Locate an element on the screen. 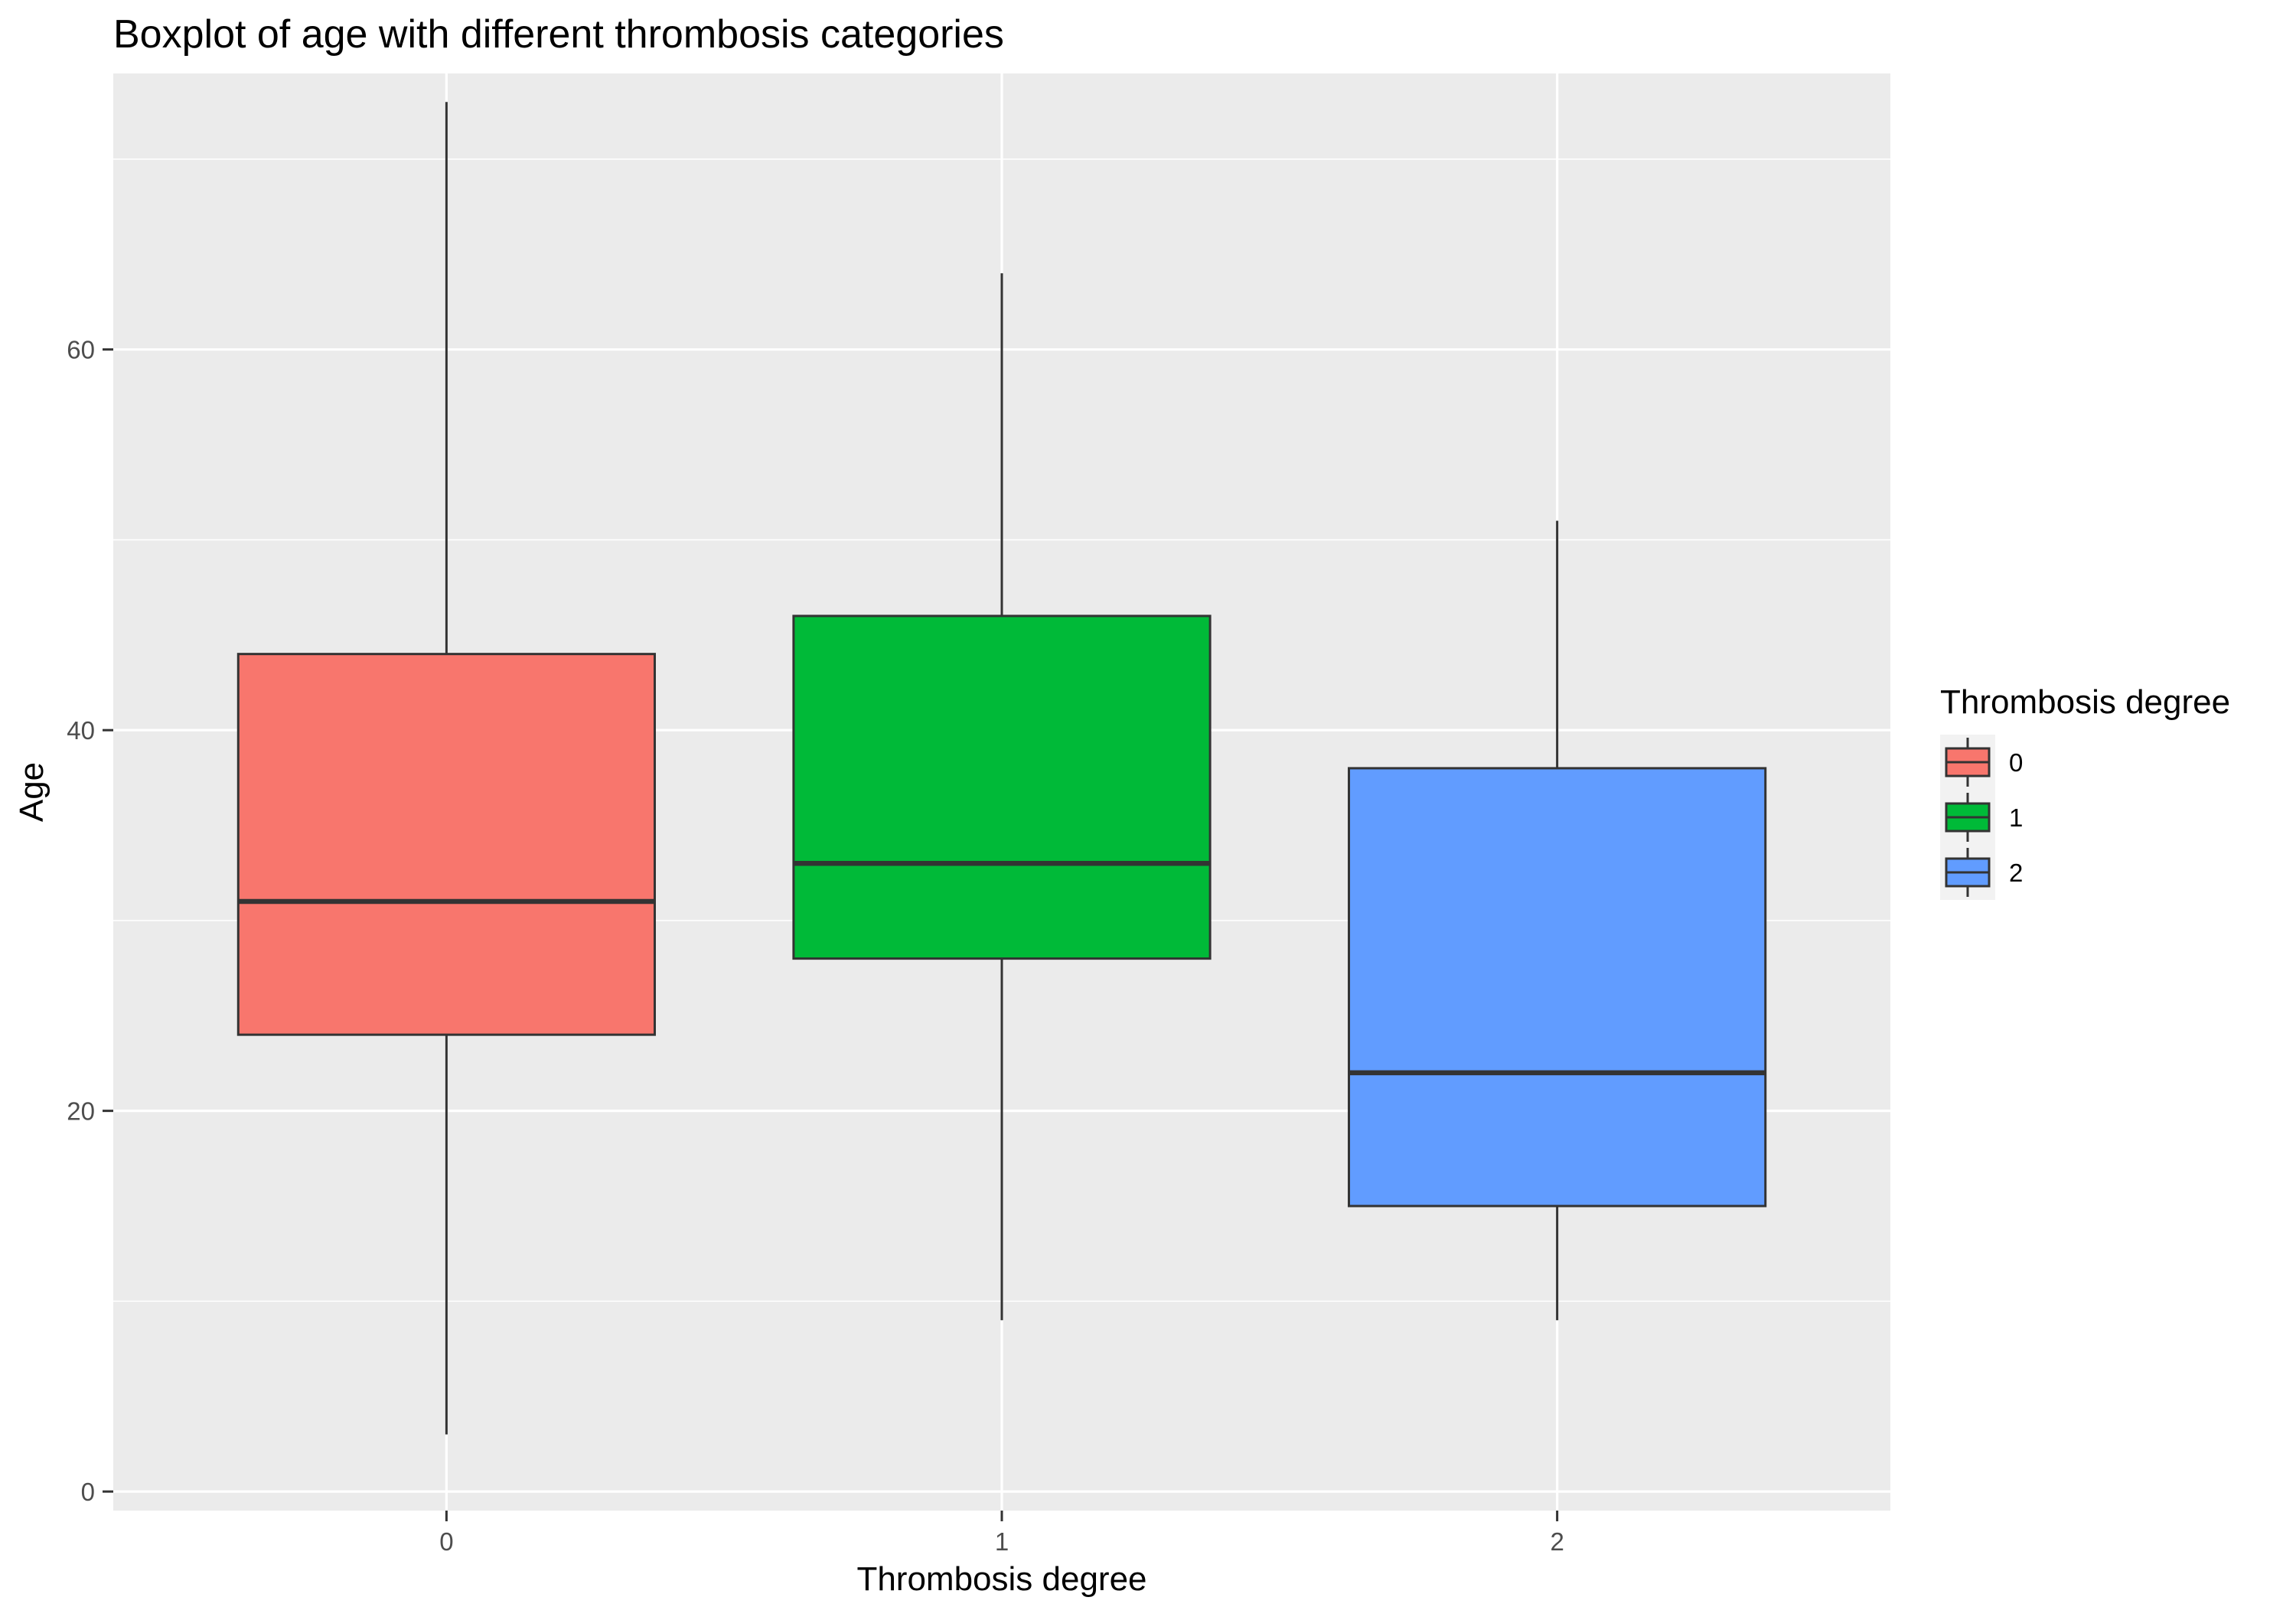 Image resolution: width=2296 pixels, height=1607 pixels. legend: Thrombosis degree 0 1 2 is located at coordinates (2085, 791).